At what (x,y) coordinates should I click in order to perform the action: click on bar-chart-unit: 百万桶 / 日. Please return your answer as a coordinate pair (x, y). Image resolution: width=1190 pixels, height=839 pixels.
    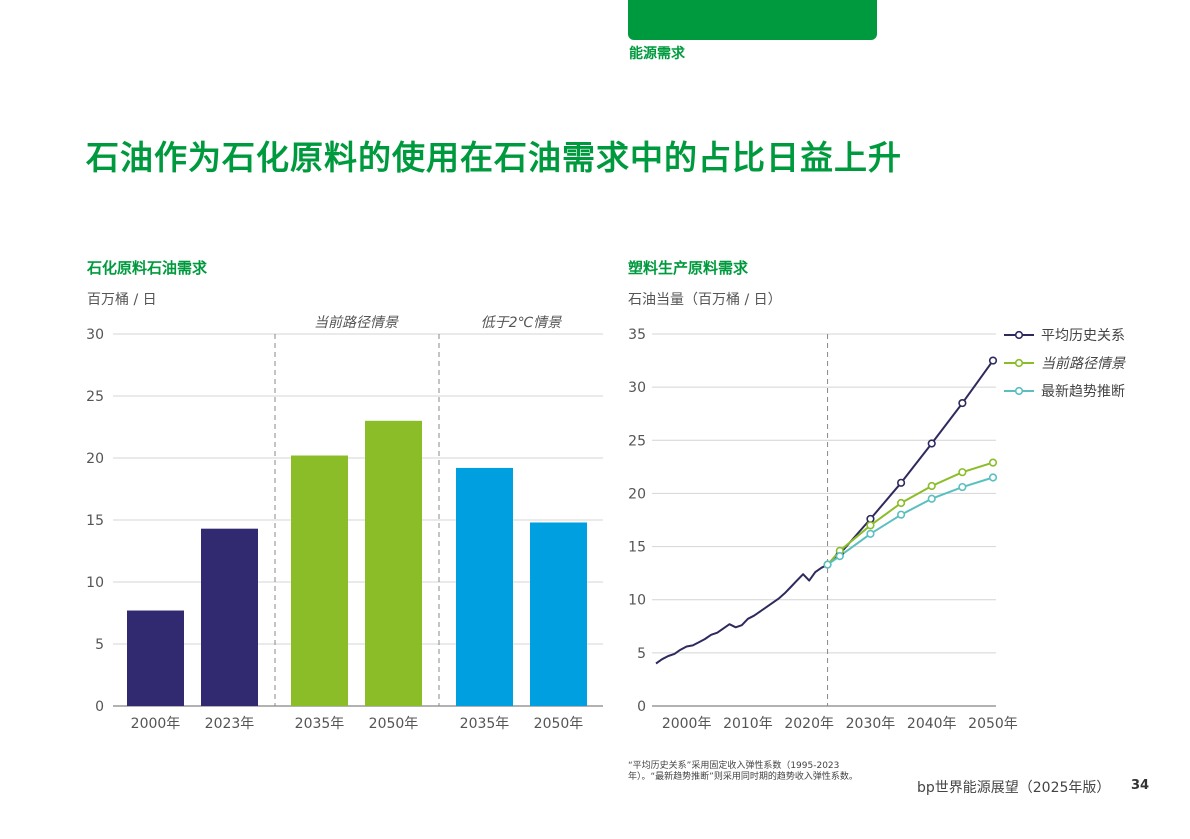
    Looking at the image, I should click on (122, 300).